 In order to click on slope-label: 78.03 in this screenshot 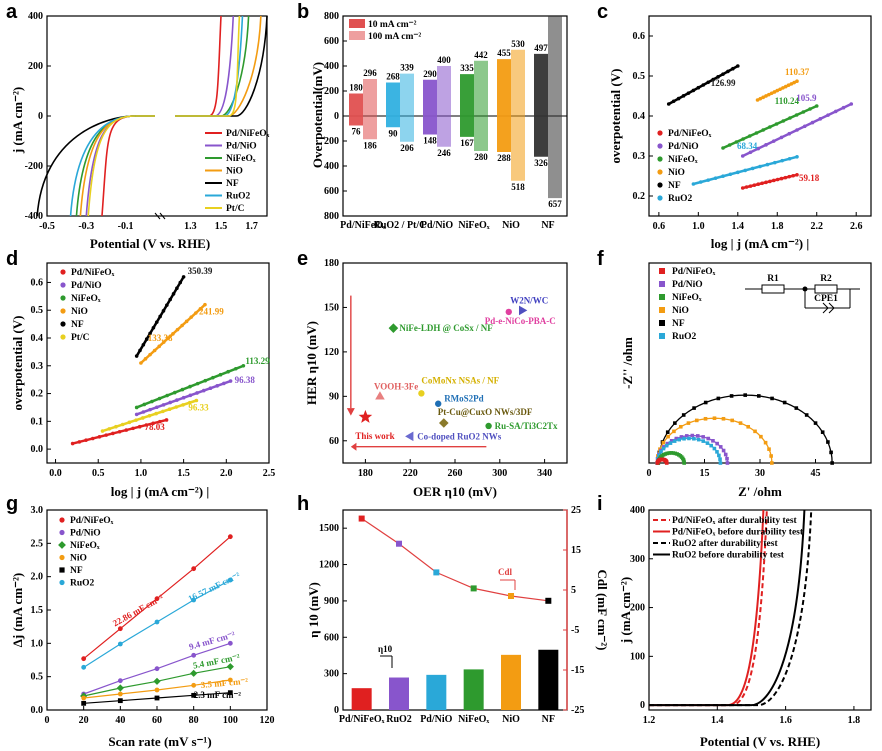, I will do `click(155, 427)`.